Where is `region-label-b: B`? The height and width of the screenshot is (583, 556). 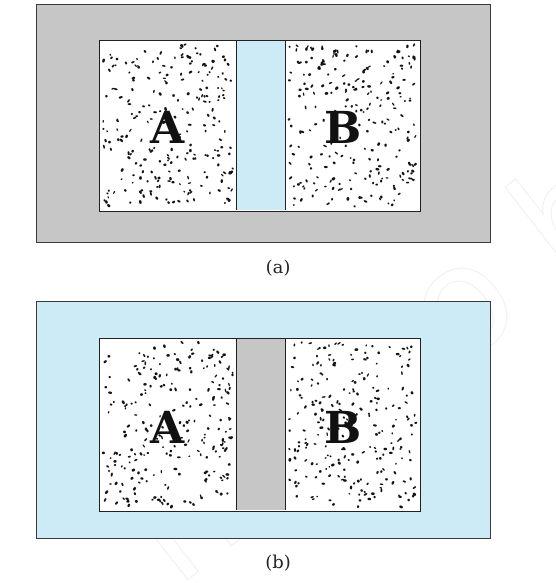 region-label-b: B is located at coordinates (343, 428).